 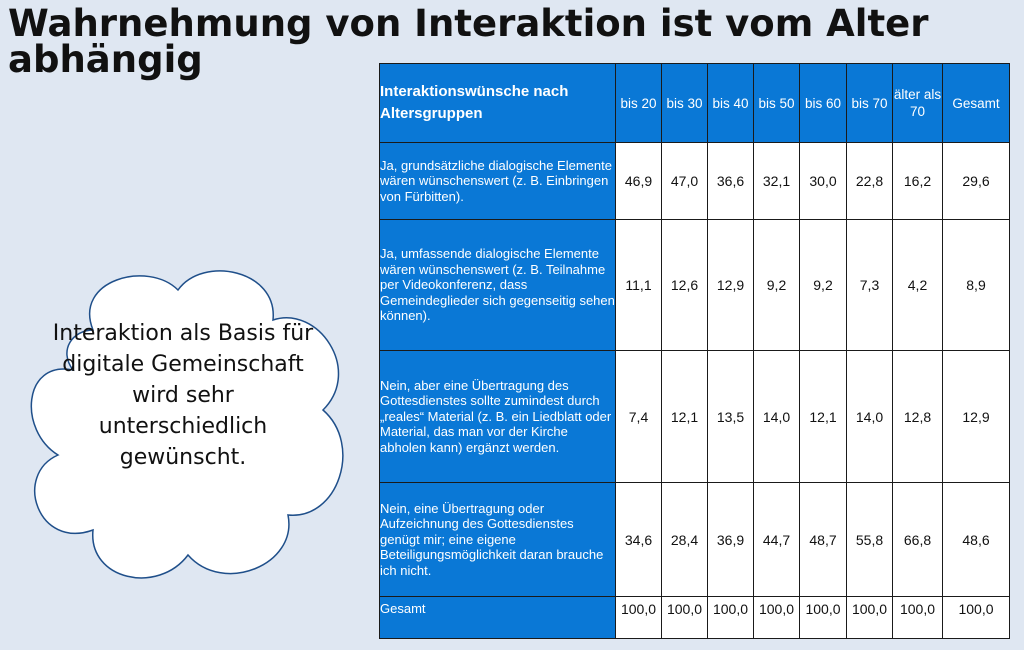 I want to click on cell-value: 13,5, so click(x=730, y=416).